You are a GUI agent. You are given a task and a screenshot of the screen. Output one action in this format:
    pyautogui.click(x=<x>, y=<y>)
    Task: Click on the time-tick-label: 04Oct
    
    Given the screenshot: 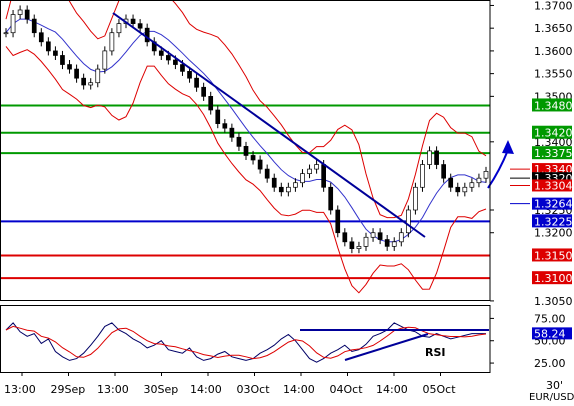 What is the action you would take?
    pyautogui.click(x=347, y=389)
    